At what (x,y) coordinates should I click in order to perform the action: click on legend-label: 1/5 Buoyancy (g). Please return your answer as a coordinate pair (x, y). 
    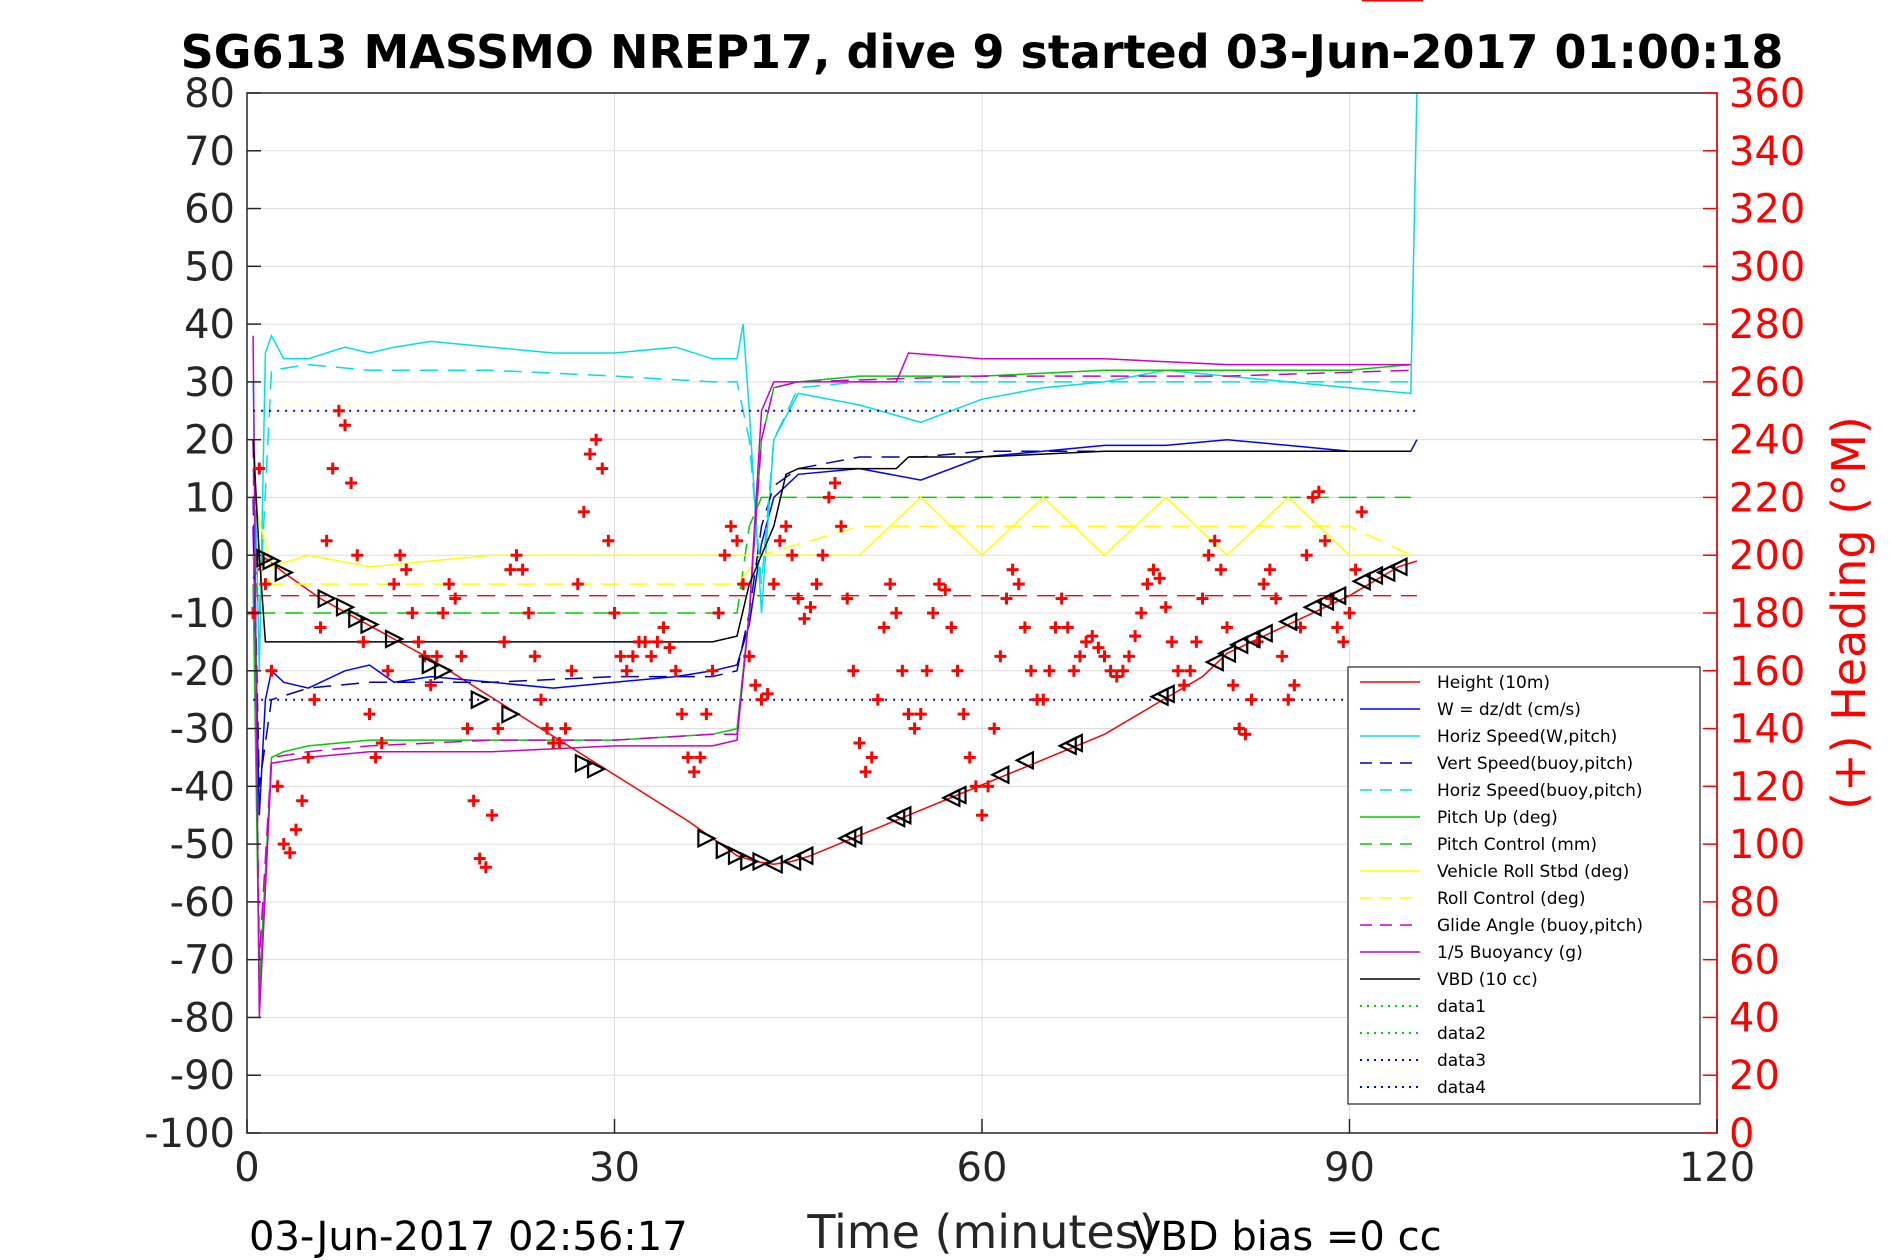
    Looking at the image, I should click on (1510, 953).